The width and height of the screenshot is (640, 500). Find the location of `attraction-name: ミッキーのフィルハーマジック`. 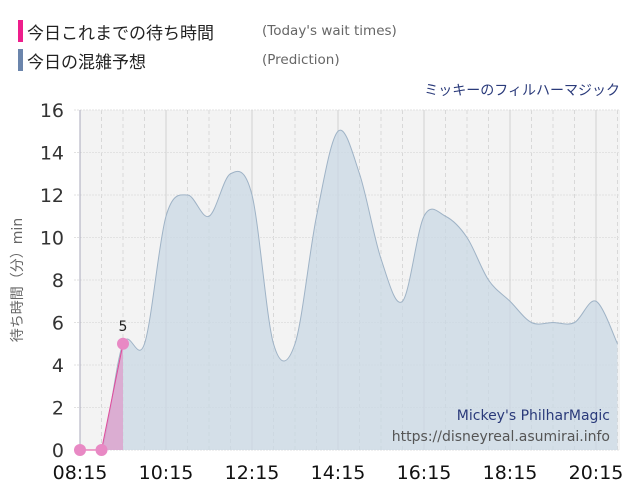

attraction-name: ミッキーのフィルハーマジック is located at coordinates (522, 91).